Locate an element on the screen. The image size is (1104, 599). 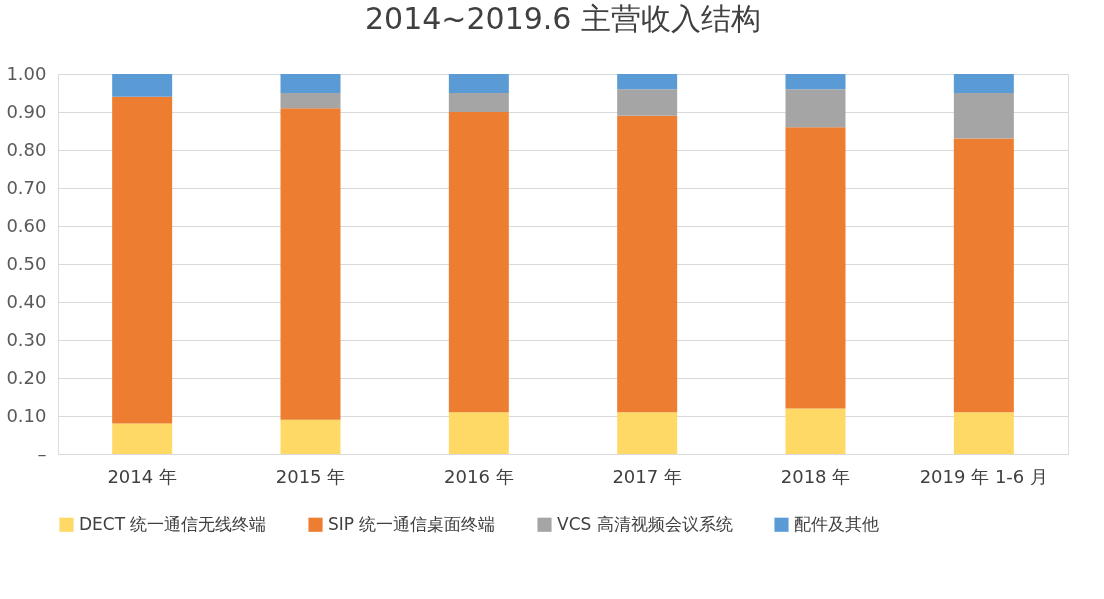
y-tick-label: 0.20 is located at coordinates (26, 377).